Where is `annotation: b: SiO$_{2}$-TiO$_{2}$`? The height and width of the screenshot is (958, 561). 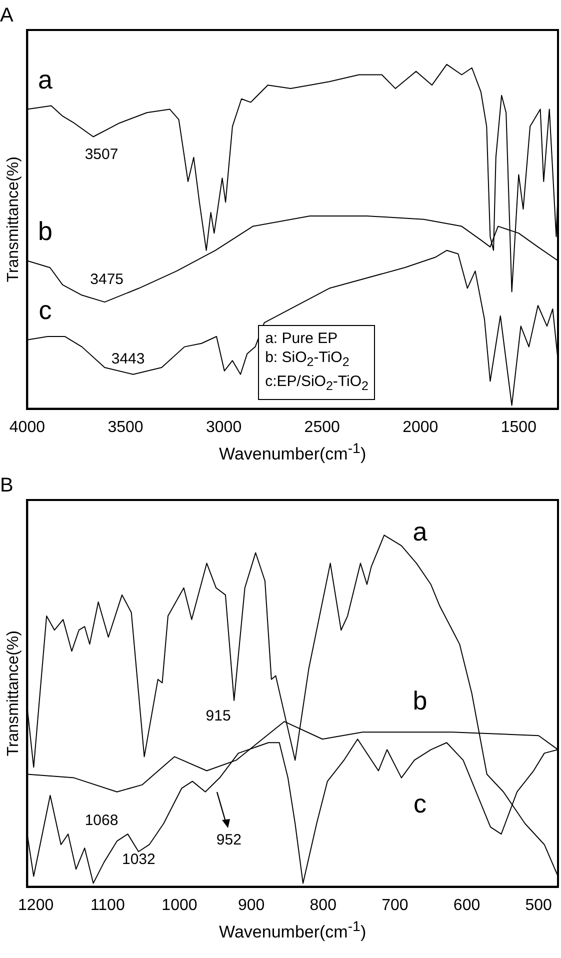
annotation: b: SiO$_{2}$-TiO$_{2}$ is located at coordinates (307, 360).